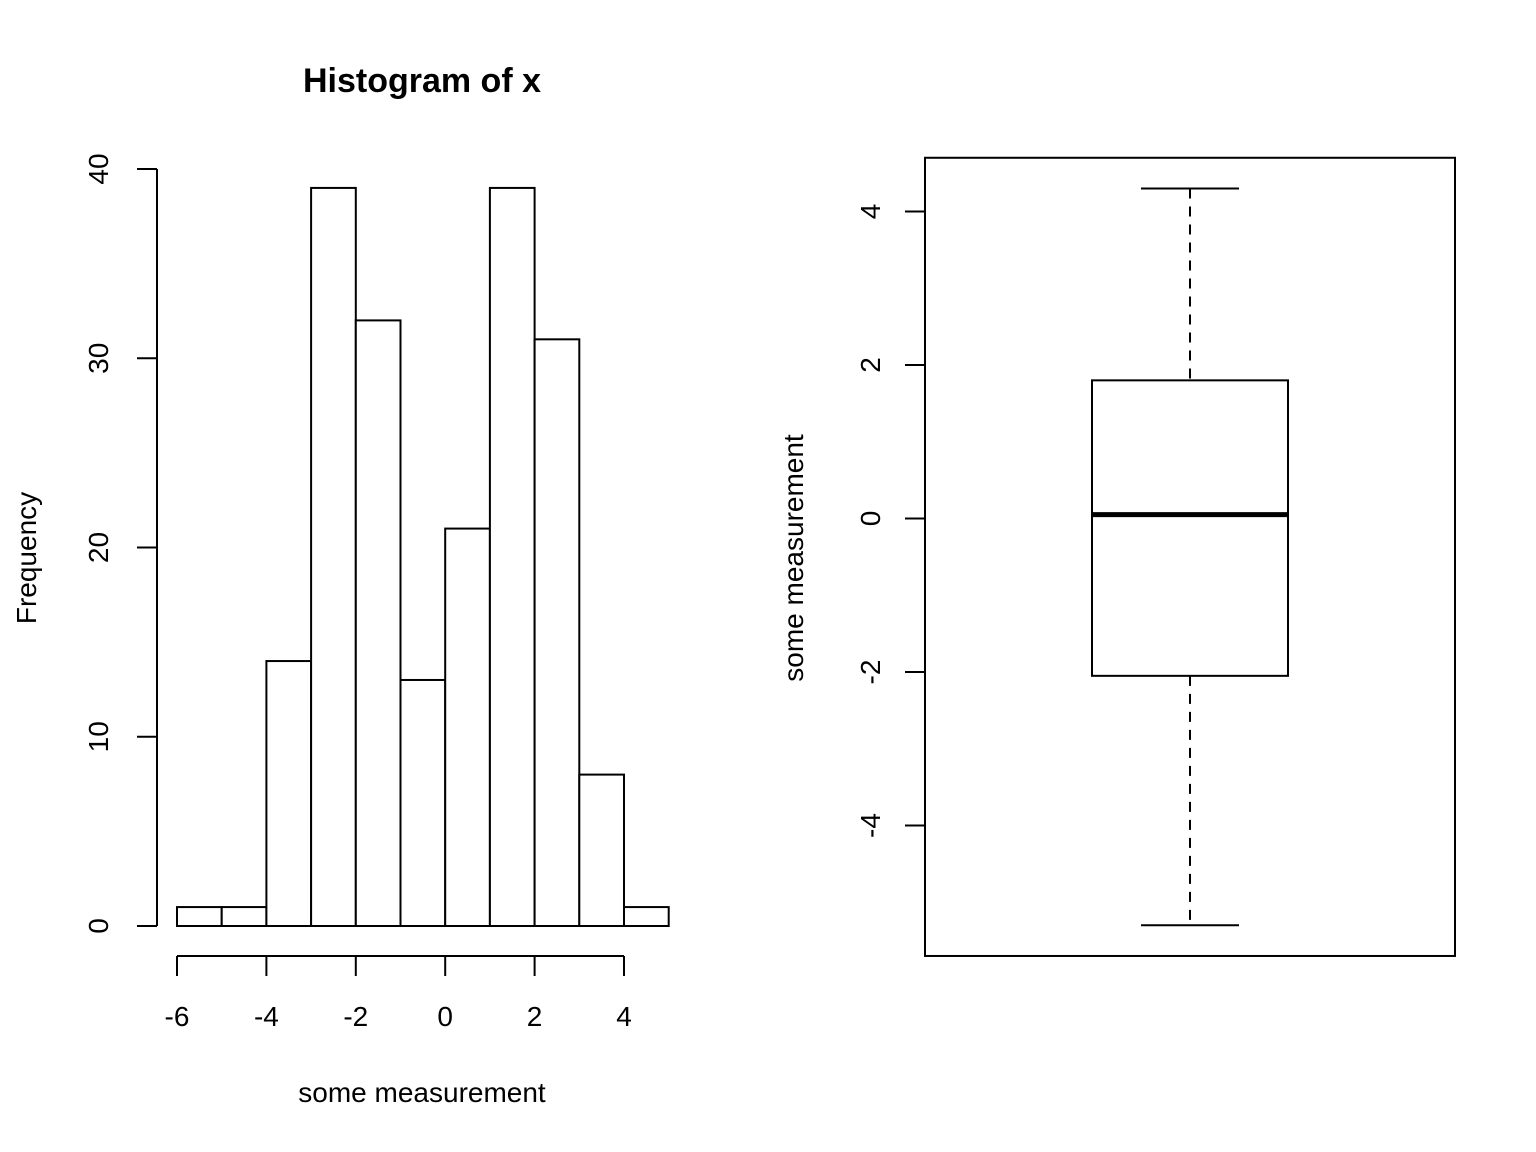  I want to click on histogram-y-axis: 0 10 20 30 40, so click(120, 543).